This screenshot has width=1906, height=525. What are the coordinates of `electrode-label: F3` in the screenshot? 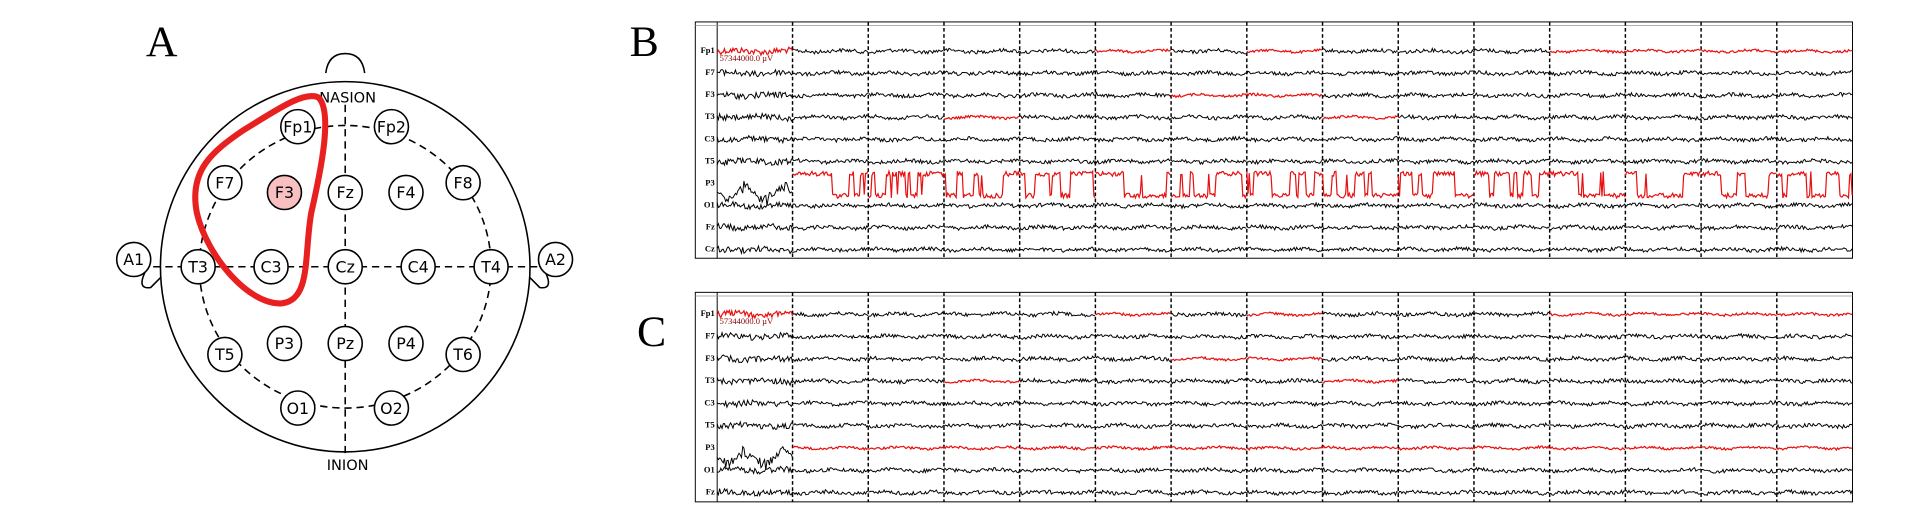 It's located at (284, 192).